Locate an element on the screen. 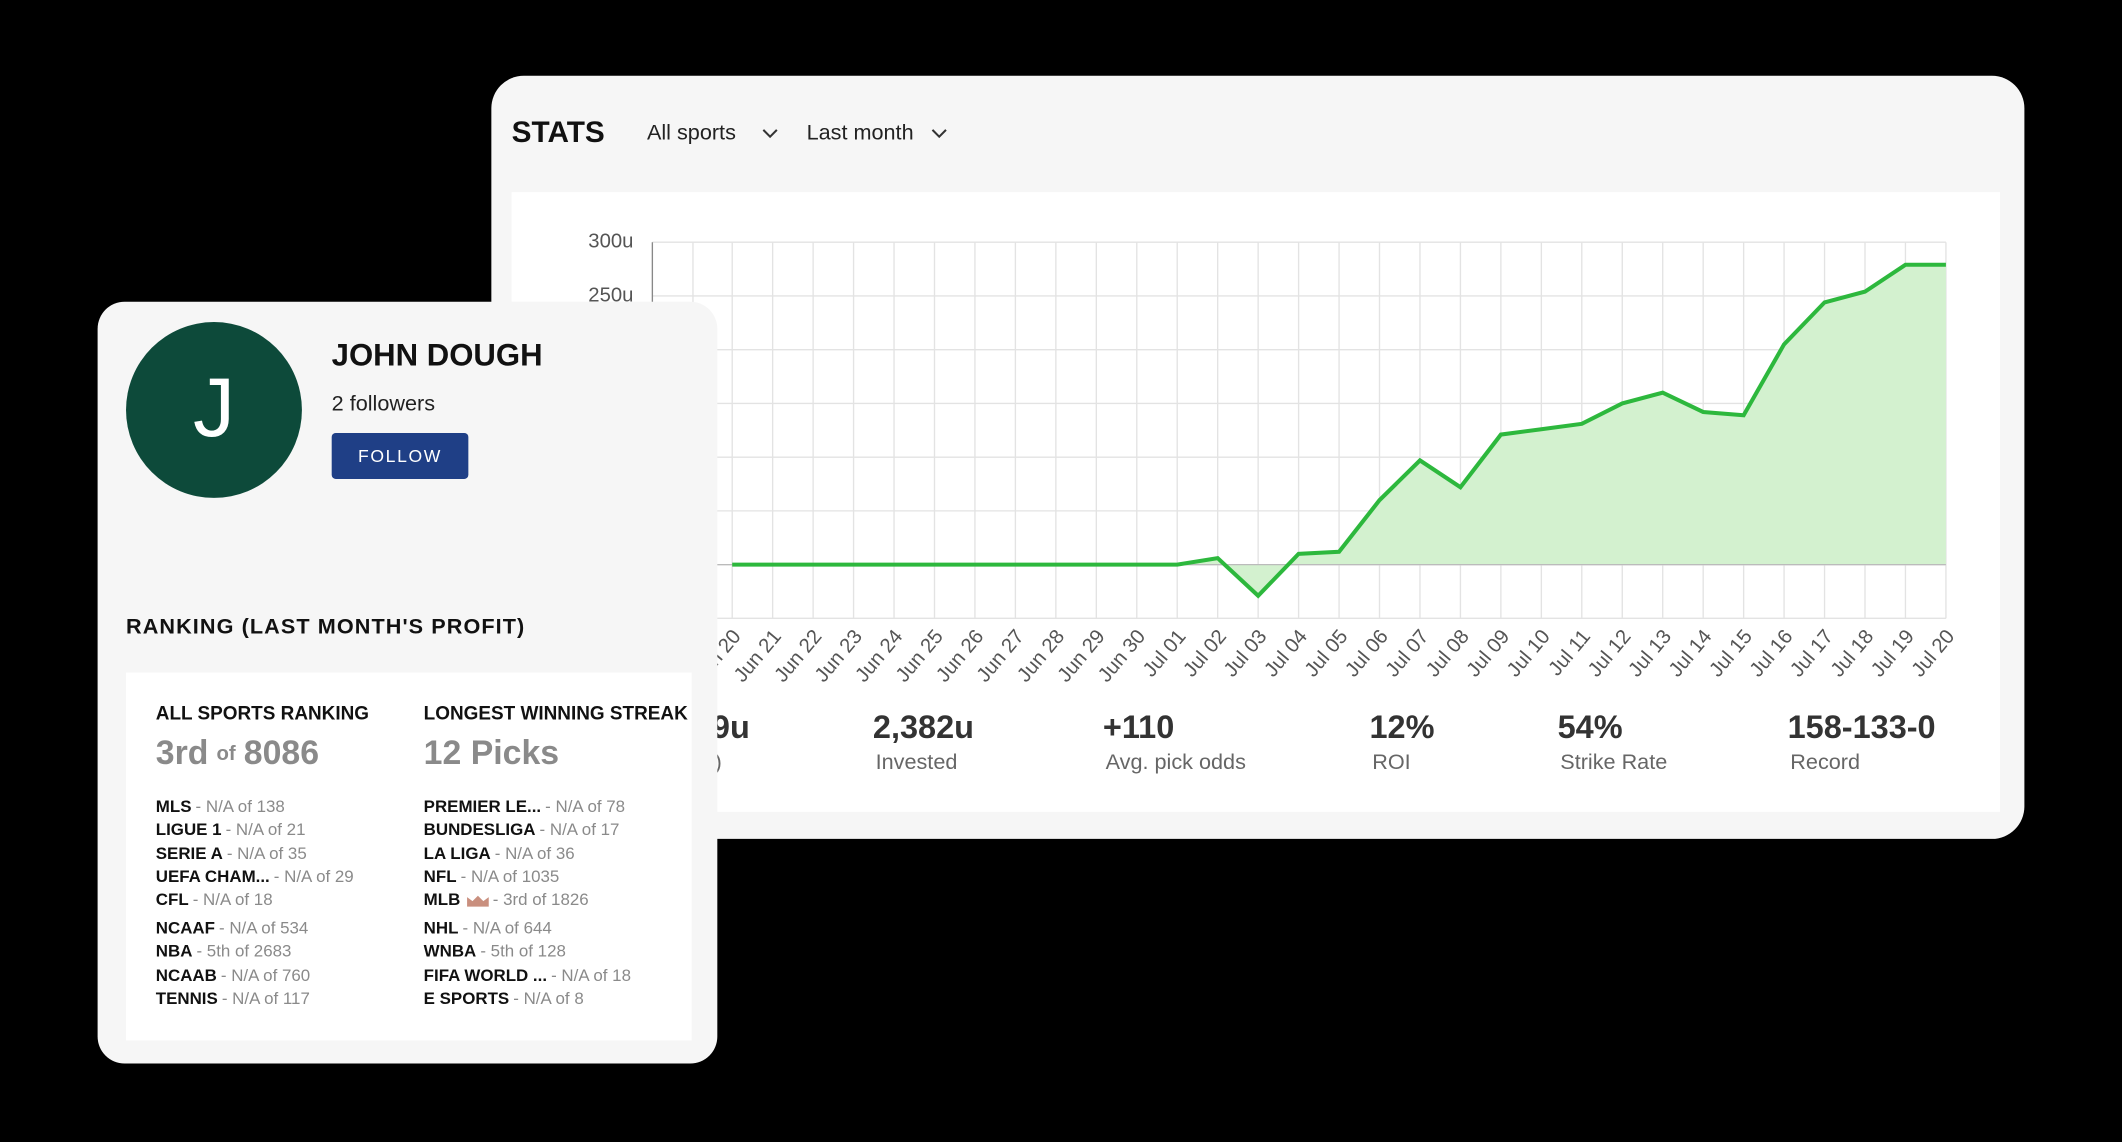 This screenshot has height=1142, width=2122. sport-rank: - N/A of 78 is located at coordinates (585, 806).